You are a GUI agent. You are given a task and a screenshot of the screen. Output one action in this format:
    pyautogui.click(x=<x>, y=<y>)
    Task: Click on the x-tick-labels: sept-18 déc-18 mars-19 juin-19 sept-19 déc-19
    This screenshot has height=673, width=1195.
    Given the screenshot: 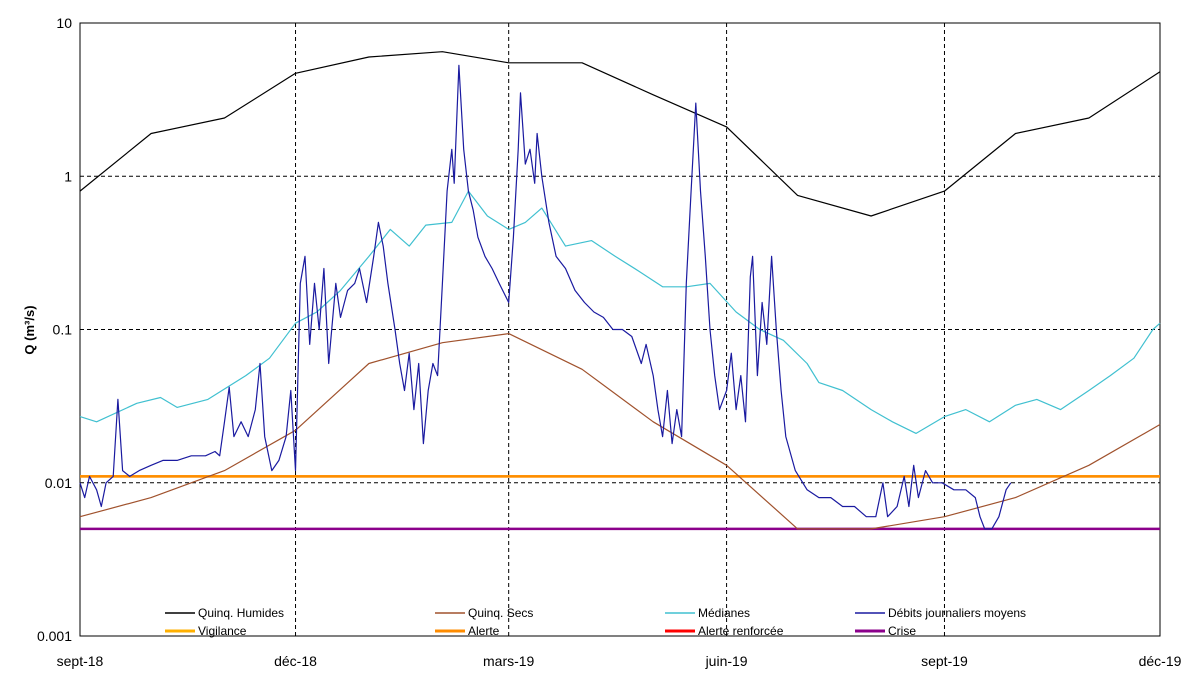 What is the action you would take?
    pyautogui.click(x=619, y=661)
    